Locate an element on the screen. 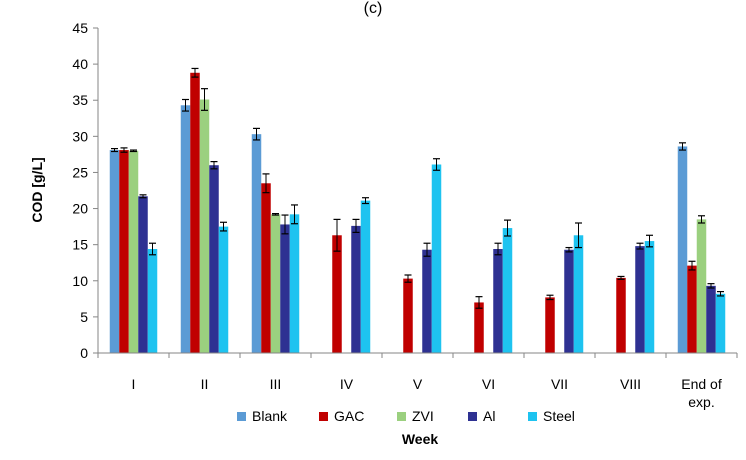  legend-label-gac: GAC is located at coordinates (349, 416).